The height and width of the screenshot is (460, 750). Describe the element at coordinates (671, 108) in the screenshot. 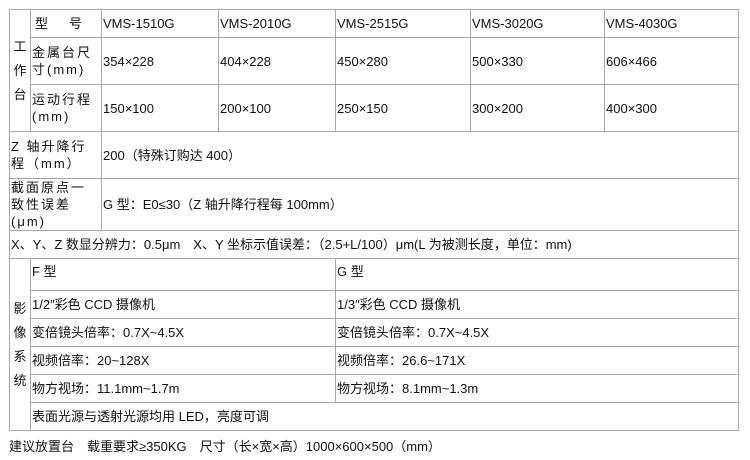

I see `travel-cell: 400×300` at that location.